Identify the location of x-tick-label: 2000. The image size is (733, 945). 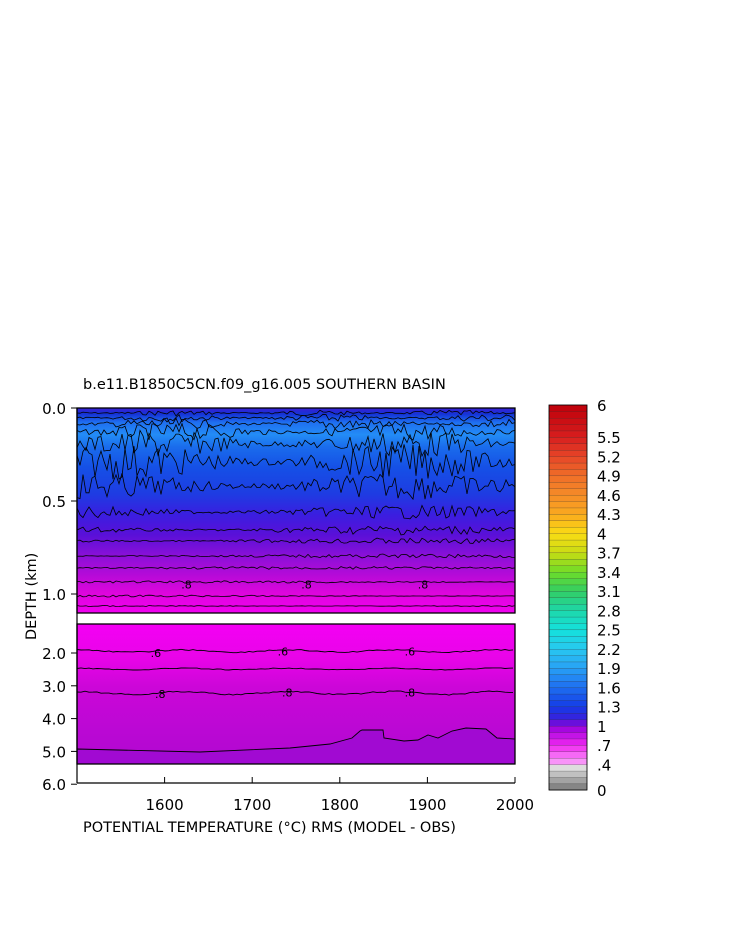
(515, 805).